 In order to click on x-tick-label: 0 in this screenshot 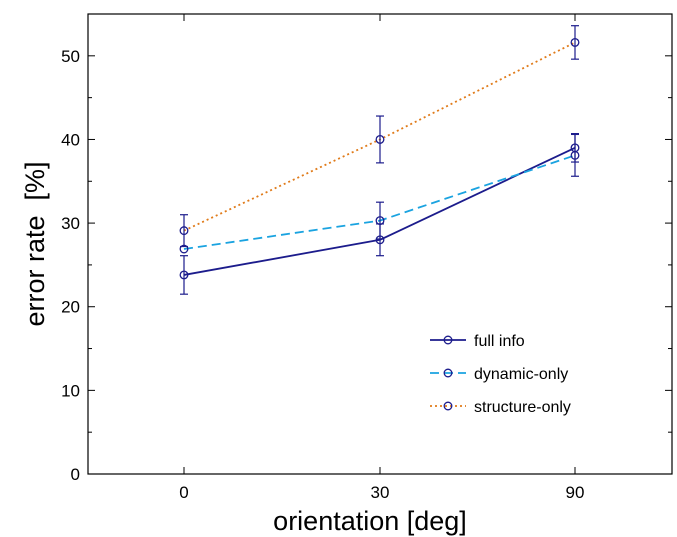, I will do `click(183, 492)`.